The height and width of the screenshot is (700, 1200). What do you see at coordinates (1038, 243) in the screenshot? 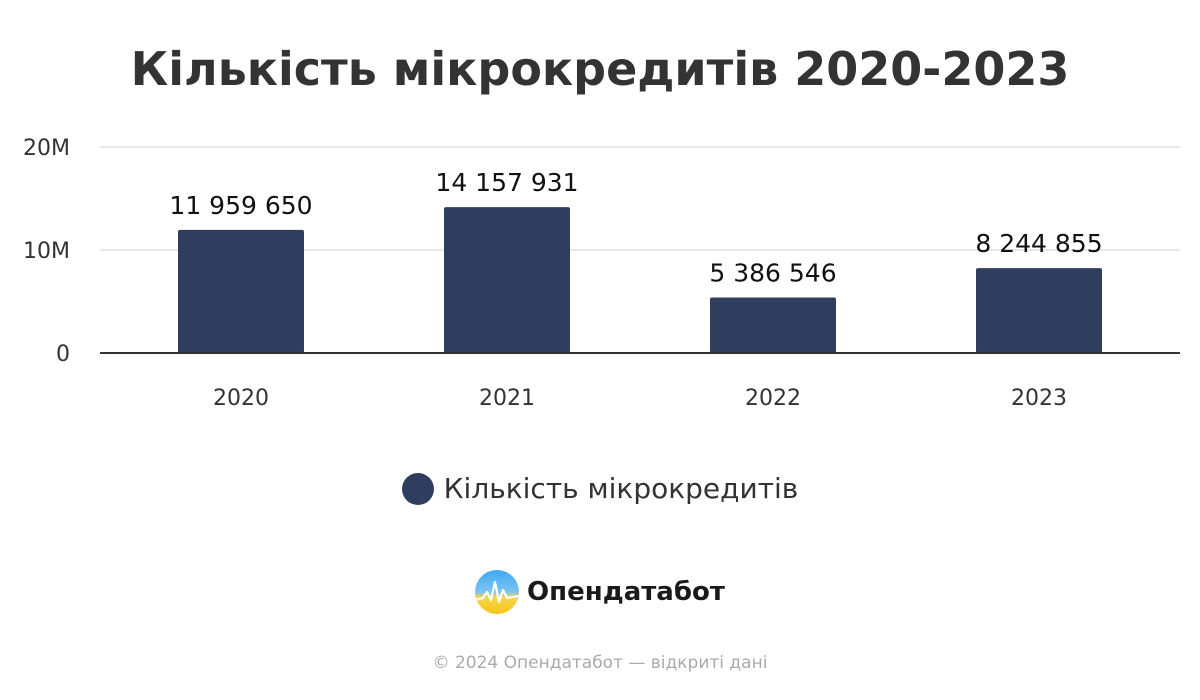
I see `data-label: 8 244 855` at bounding box center [1038, 243].